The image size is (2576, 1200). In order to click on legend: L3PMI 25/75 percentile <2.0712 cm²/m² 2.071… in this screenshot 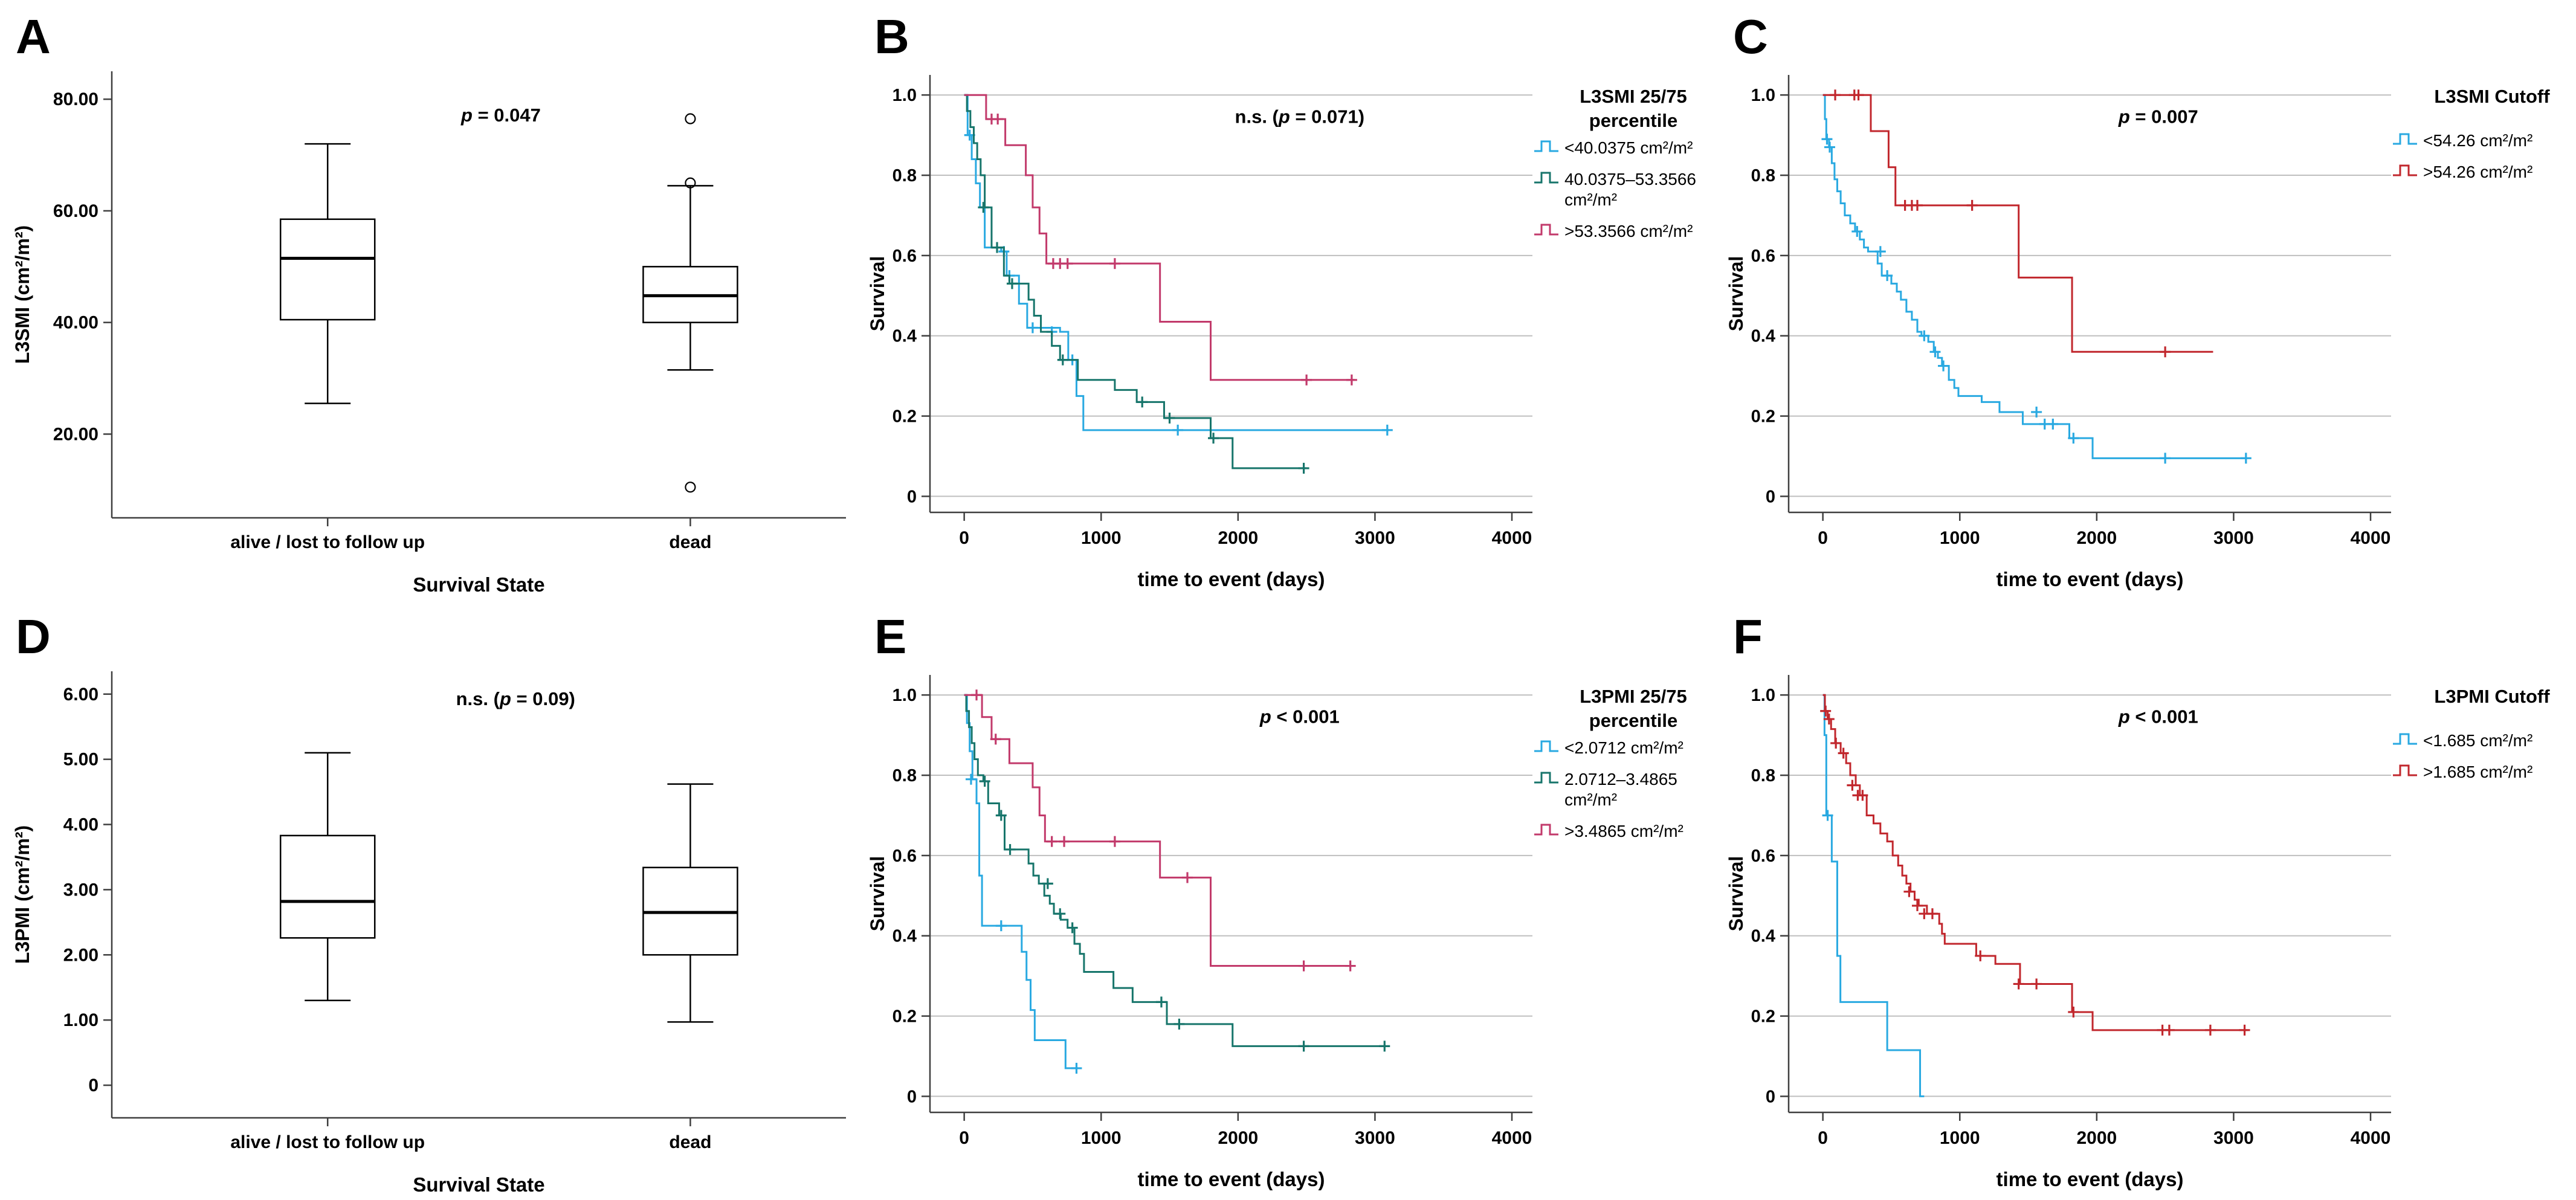, I will do `click(1611, 763)`.